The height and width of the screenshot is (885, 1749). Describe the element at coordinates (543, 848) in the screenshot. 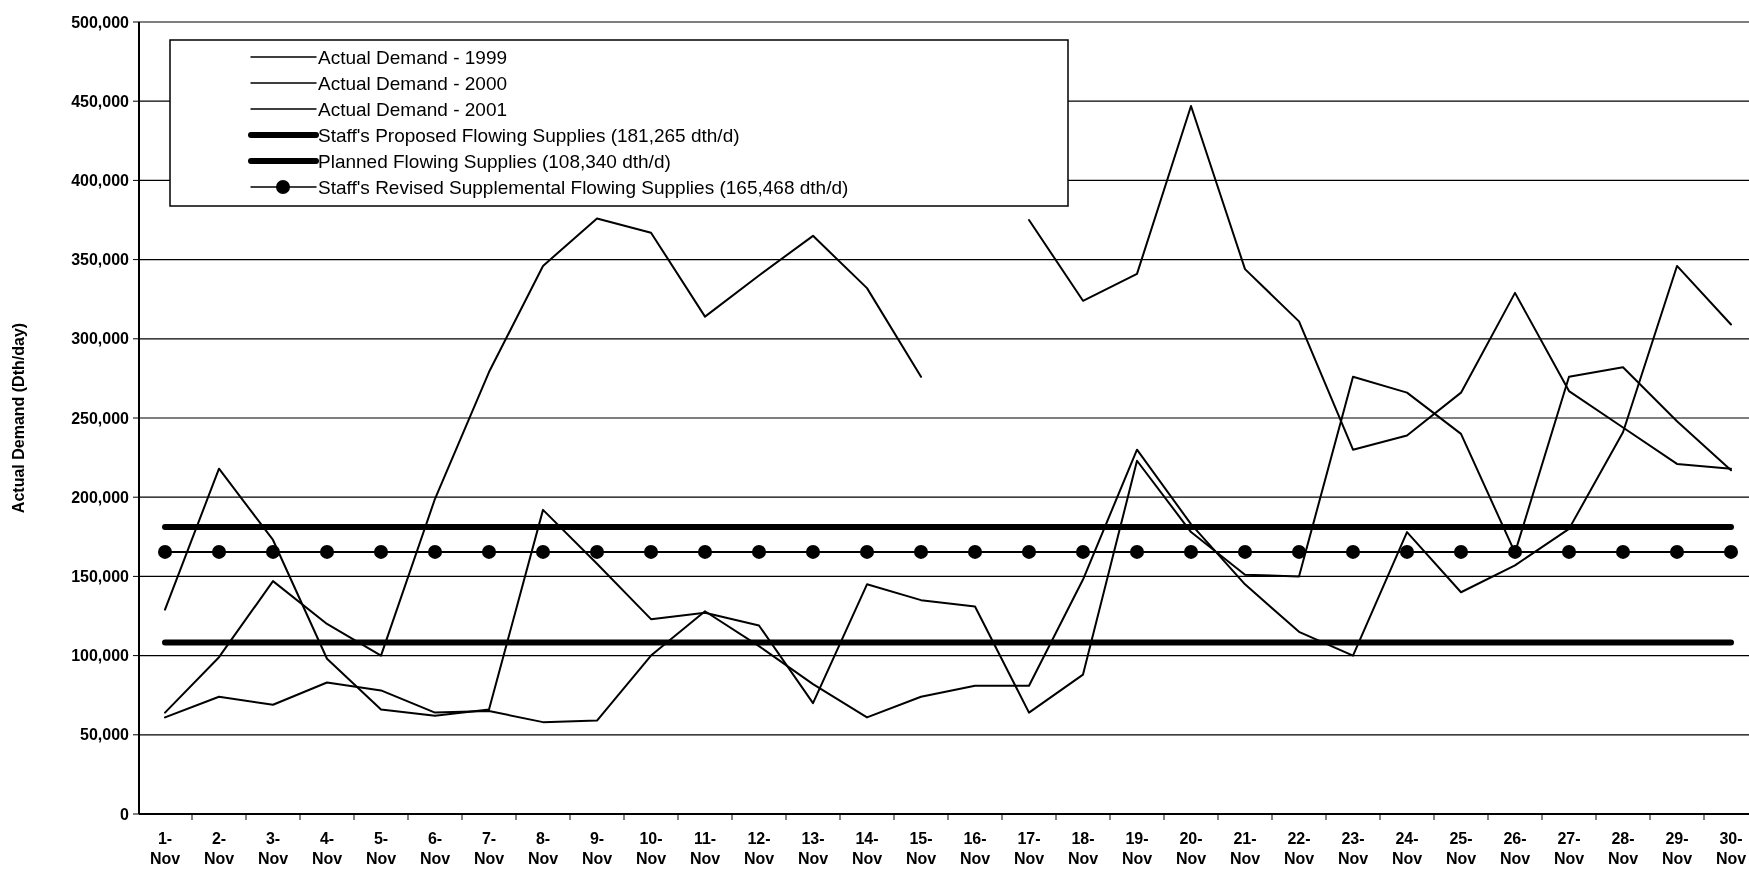

I see `x-tick-label: 8-Nov` at that location.